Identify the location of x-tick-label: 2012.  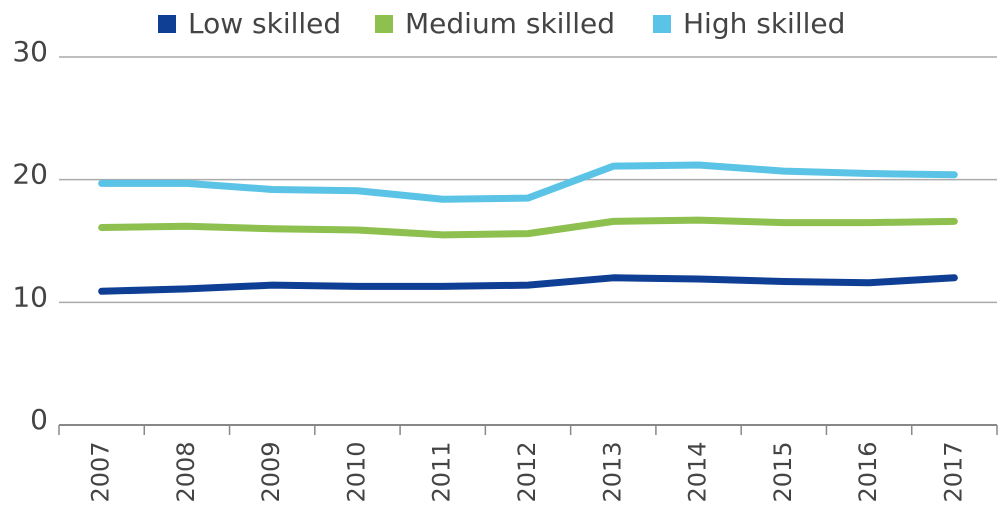
(527, 471).